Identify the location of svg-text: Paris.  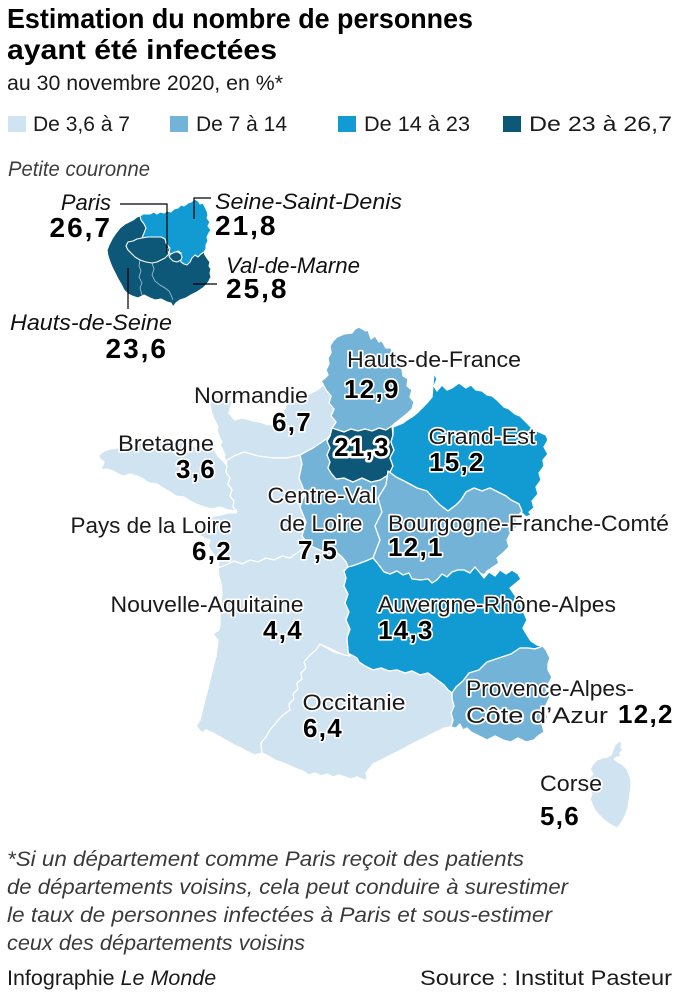
(86, 202).